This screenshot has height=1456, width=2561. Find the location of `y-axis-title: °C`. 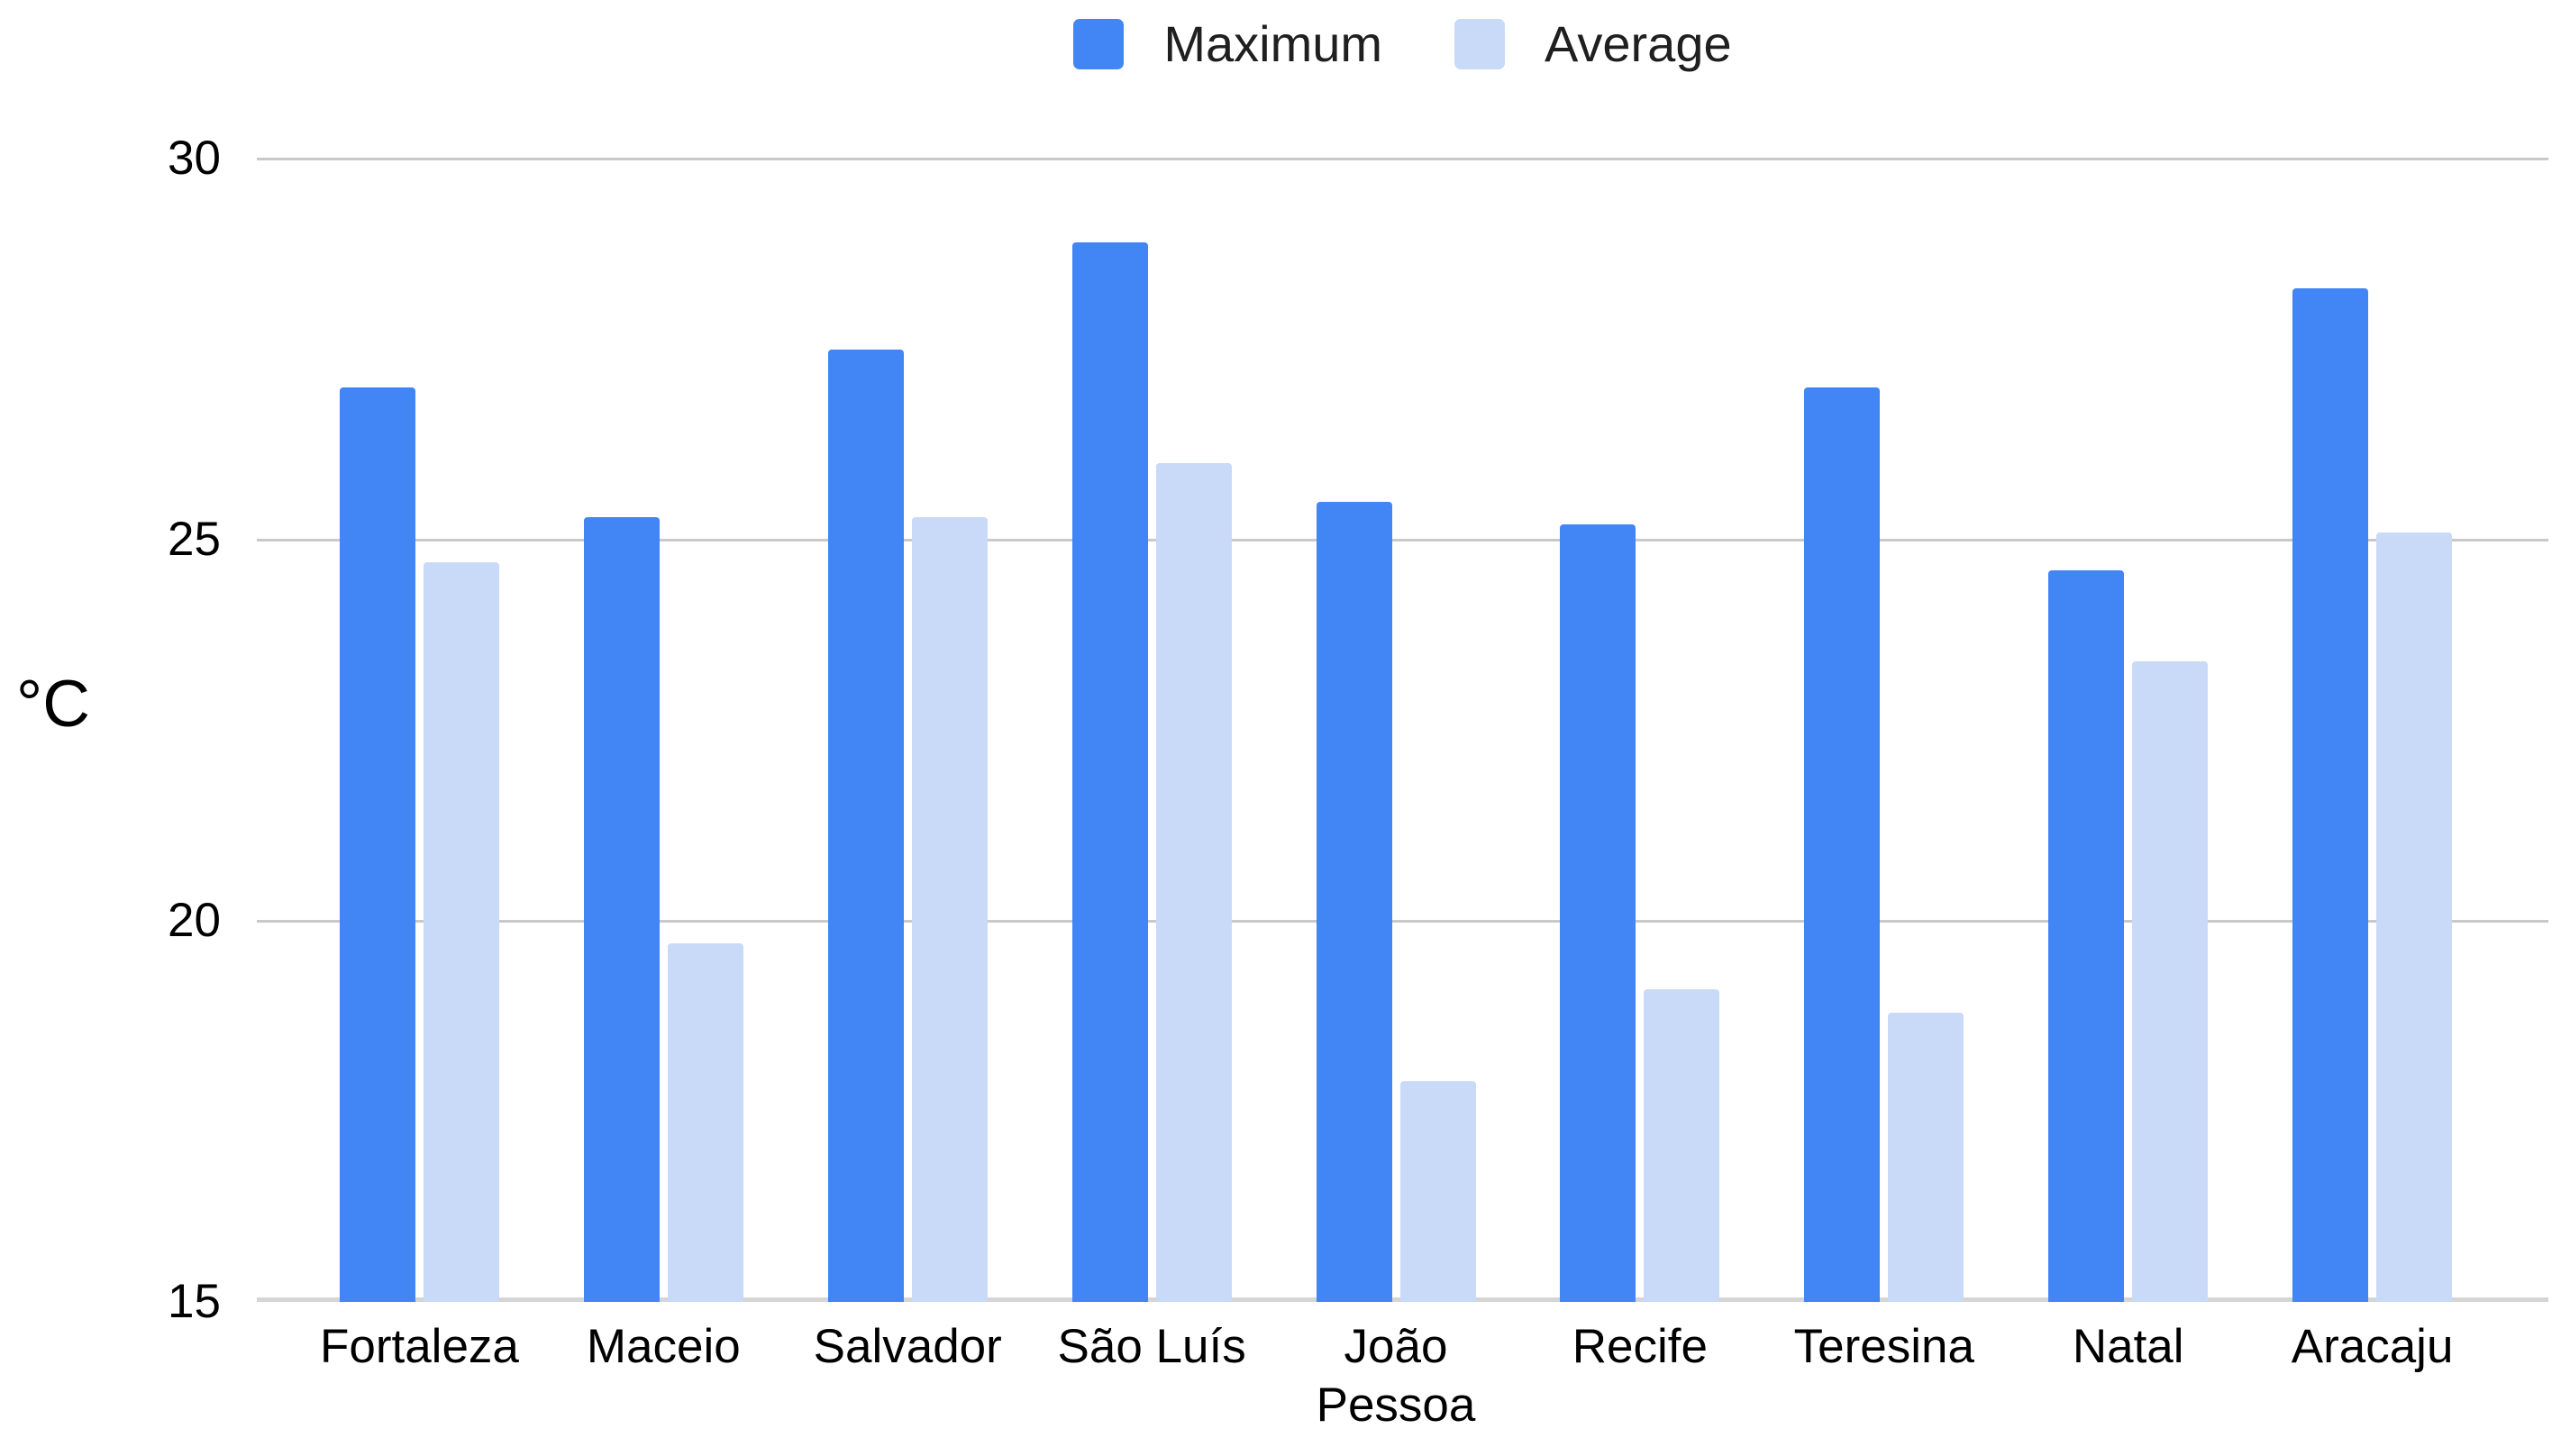

y-axis-title: °C is located at coordinates (53, 705).